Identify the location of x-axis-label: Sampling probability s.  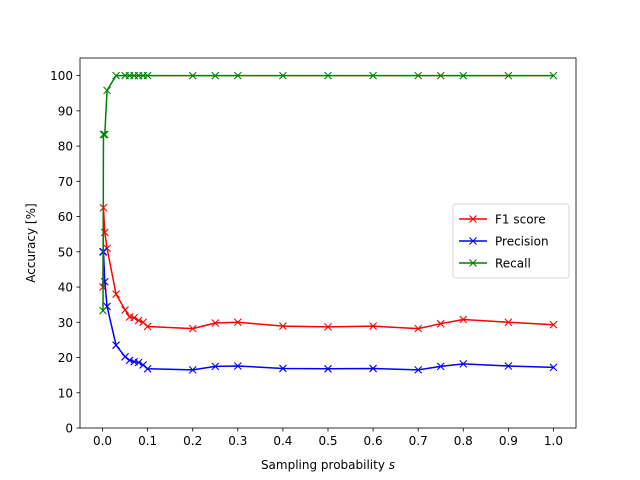
(328, 465).